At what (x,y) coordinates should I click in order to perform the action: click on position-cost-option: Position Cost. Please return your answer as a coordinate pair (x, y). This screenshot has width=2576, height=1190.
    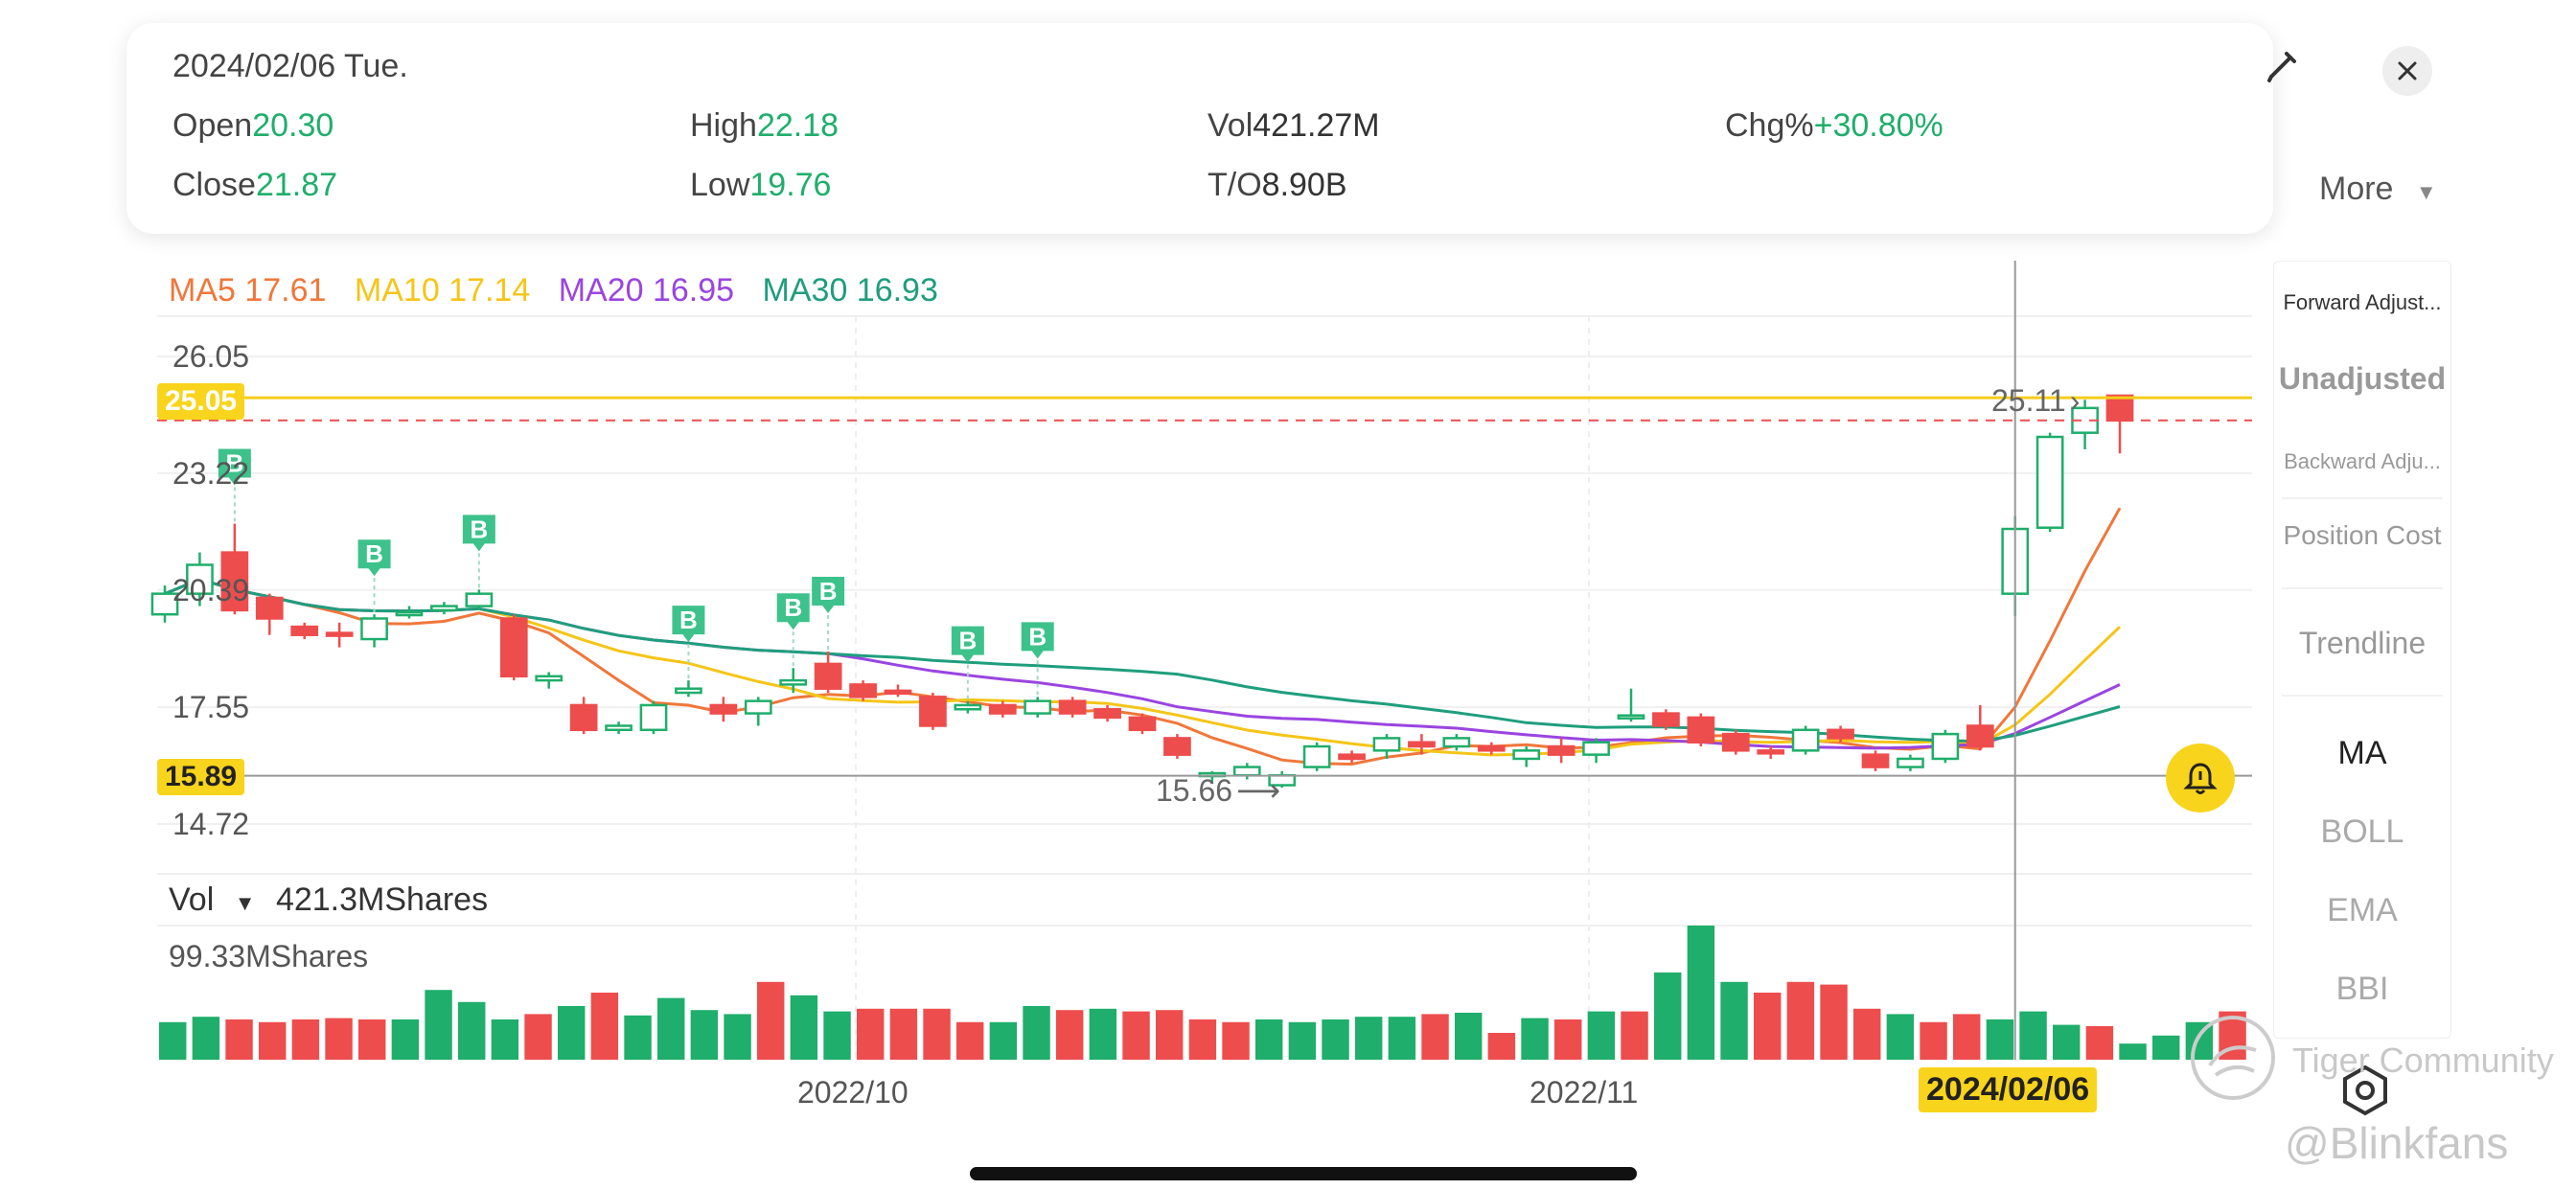
    Looking at the image, I should click on (2363, 535).